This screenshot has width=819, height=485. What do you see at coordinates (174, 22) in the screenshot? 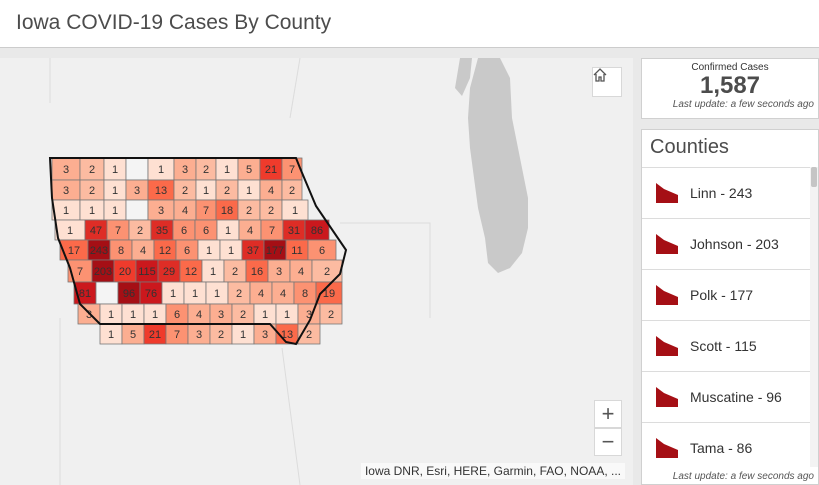
I see `page-title: Iowa COVID-19 Cases By County` at bounding box center [174, 22].